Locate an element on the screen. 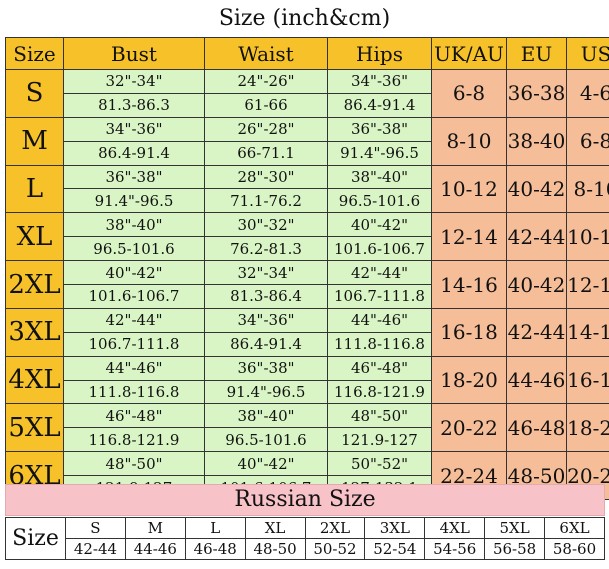 The height and width of the screenshot is (569, 609). russian-size-cell: 3XL is located at coordinates (395, 528).